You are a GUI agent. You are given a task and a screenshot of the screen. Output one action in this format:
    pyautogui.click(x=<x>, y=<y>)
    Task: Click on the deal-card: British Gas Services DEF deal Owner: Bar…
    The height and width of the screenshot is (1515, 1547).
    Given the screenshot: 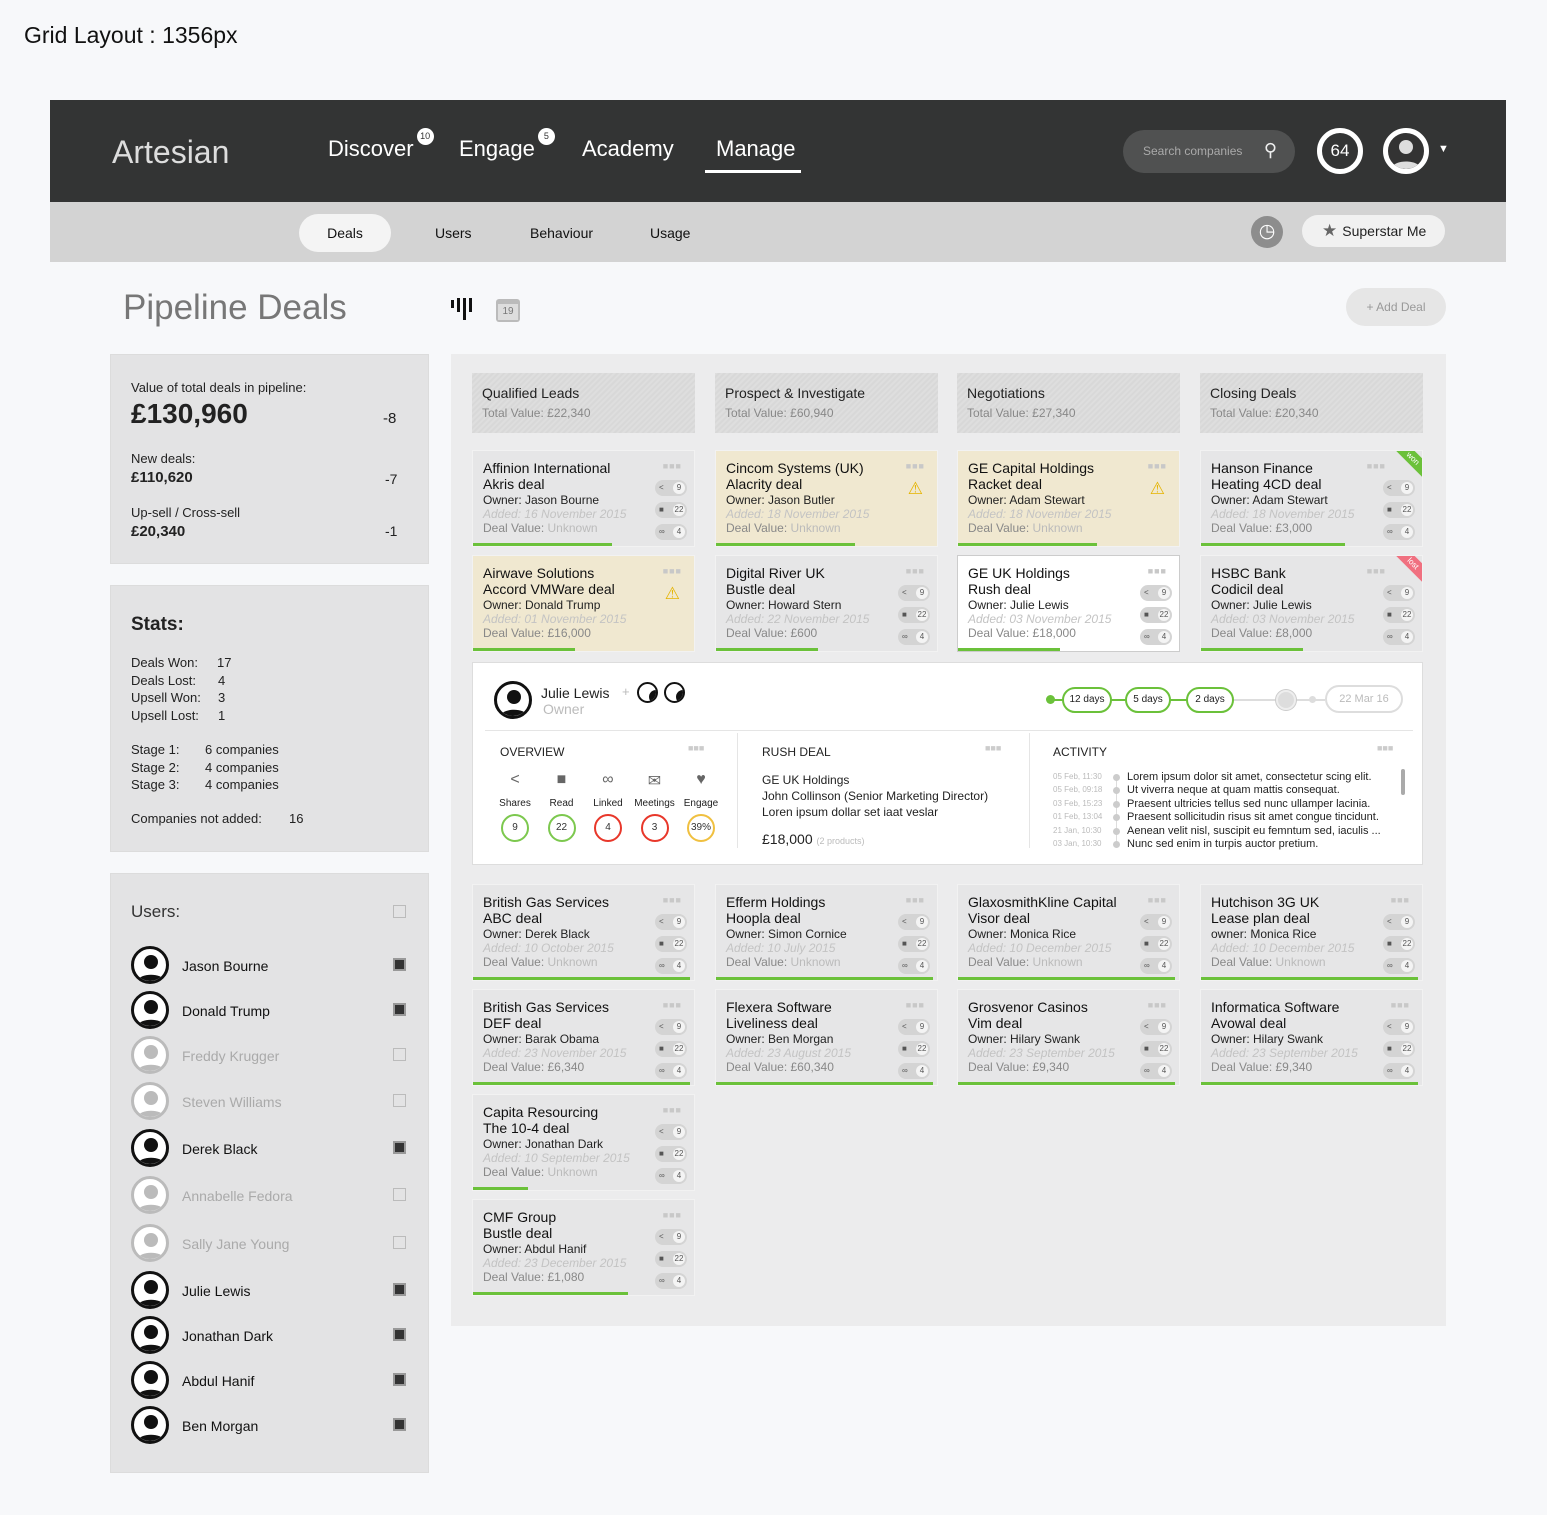 What is the action you would take?
    pyautogui.click(x=583, y=1037)
    